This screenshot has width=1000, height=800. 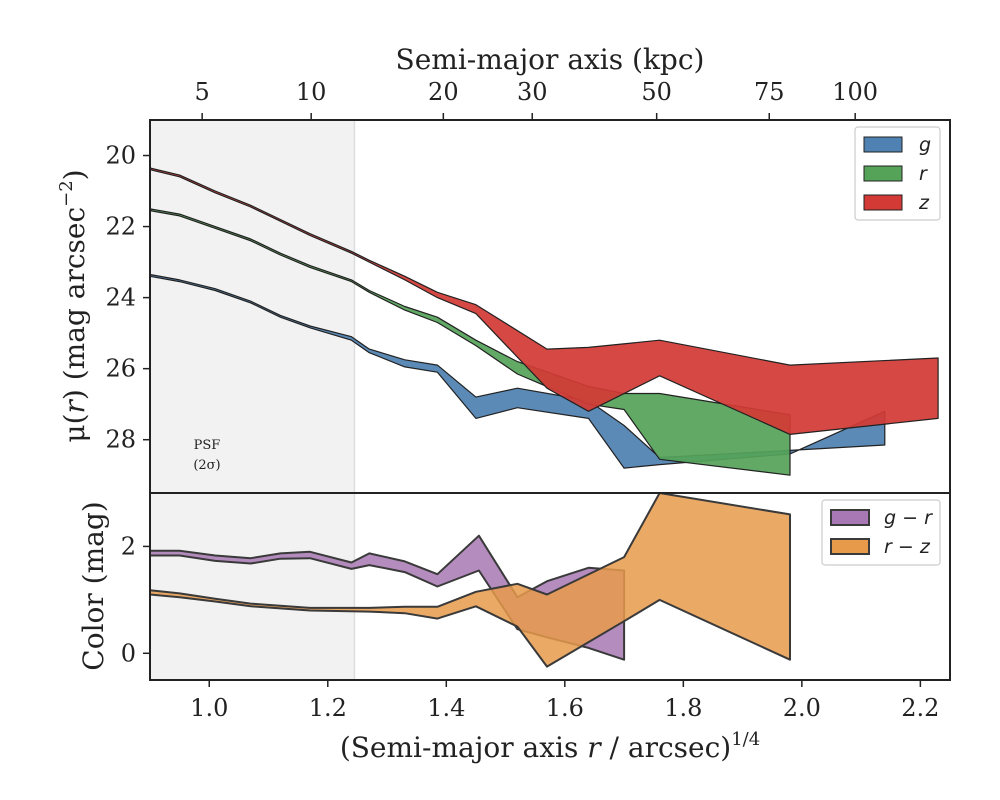 What do you see at coordinates (93, 585) in the screenshot?
I see `lower-y-axis-label: Color (mag)` at bounding box center [93, 585].